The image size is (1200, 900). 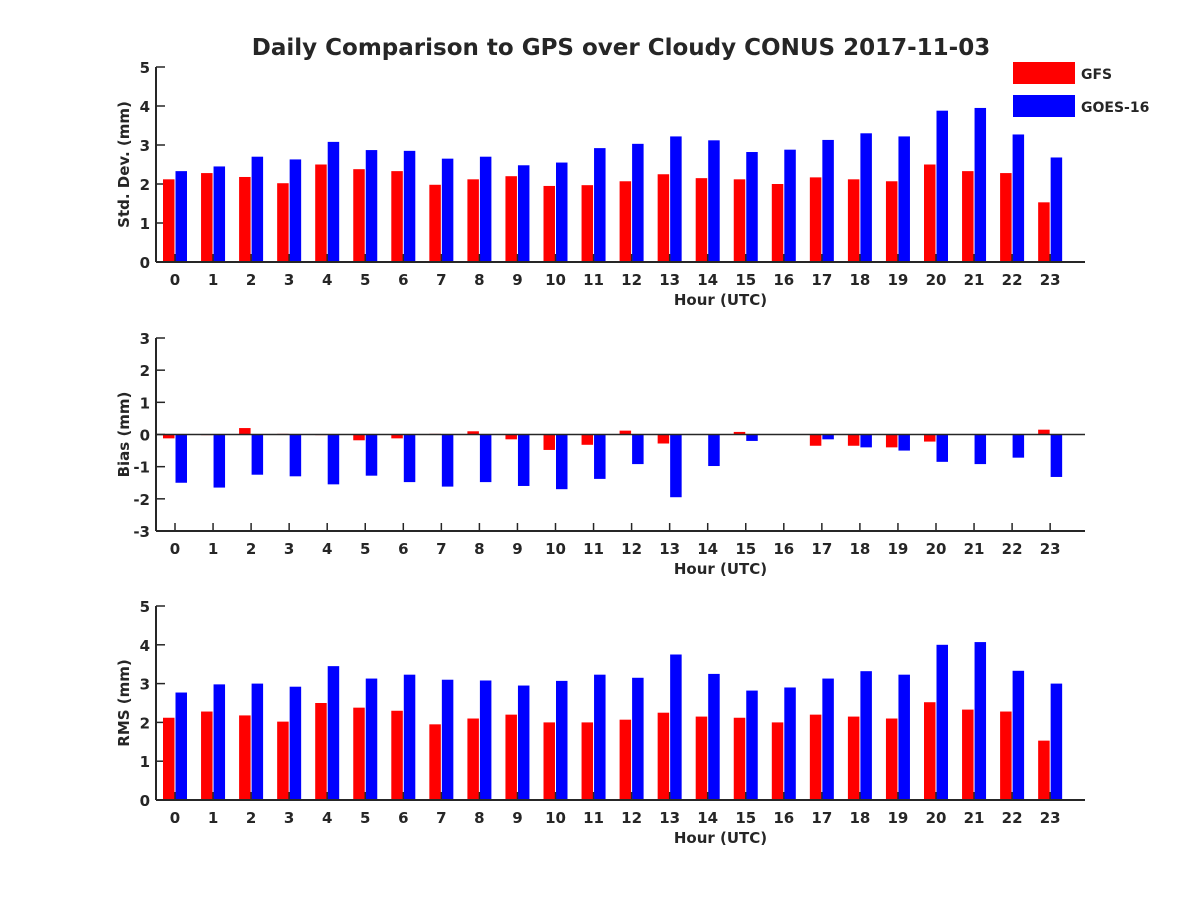 I want to click on x-tick-label: 1, so click(x=213, y=280).